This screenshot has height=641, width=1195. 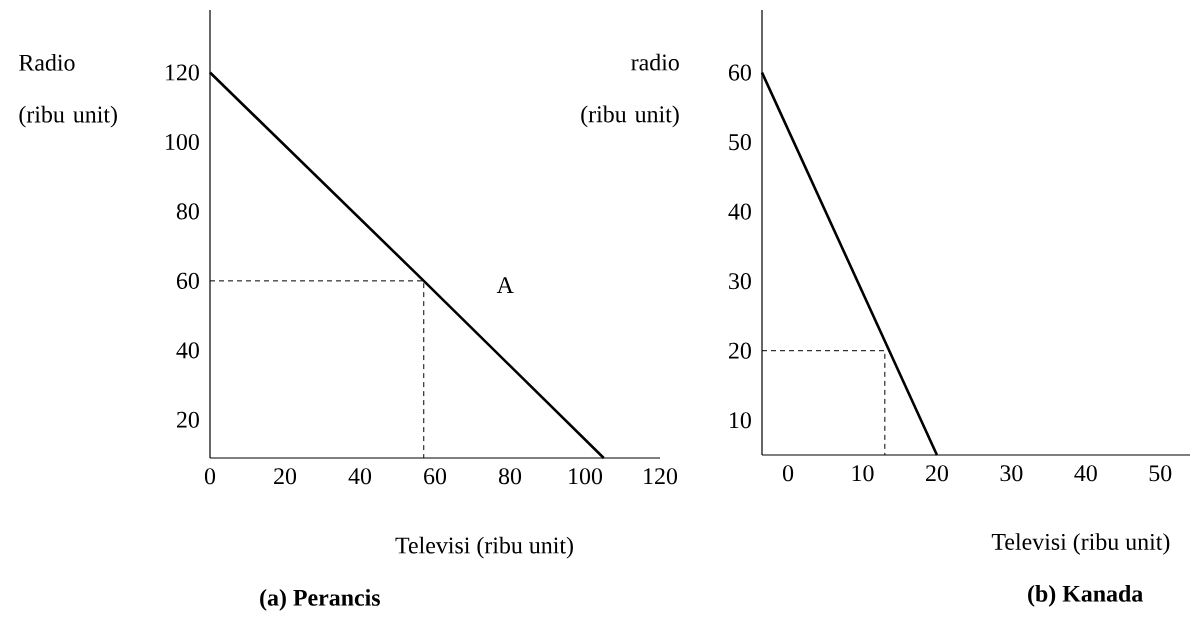 I want to click on text: radio (ribu unit), so click(x=630, y=90).